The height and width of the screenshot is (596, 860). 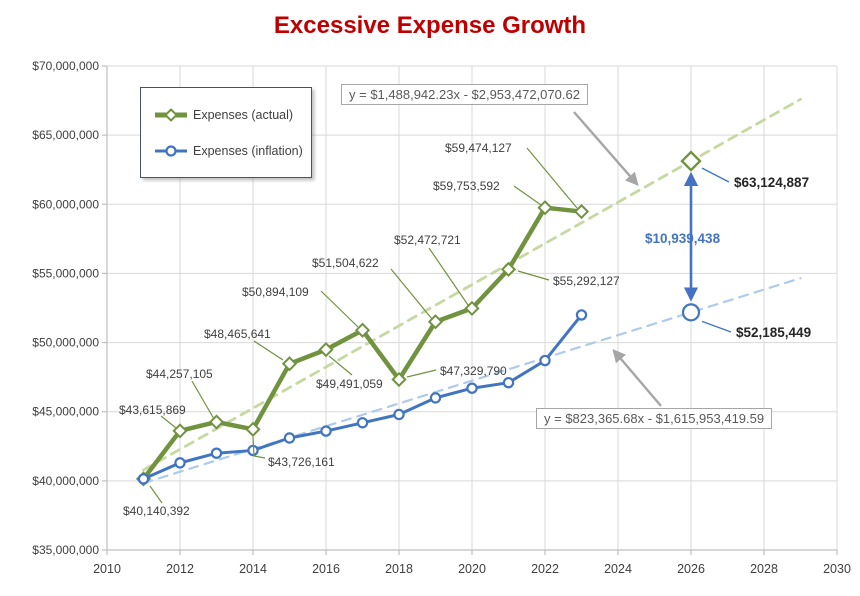 I want to click on y-tick-label: $60,000,000, so click(x=65, y=204).